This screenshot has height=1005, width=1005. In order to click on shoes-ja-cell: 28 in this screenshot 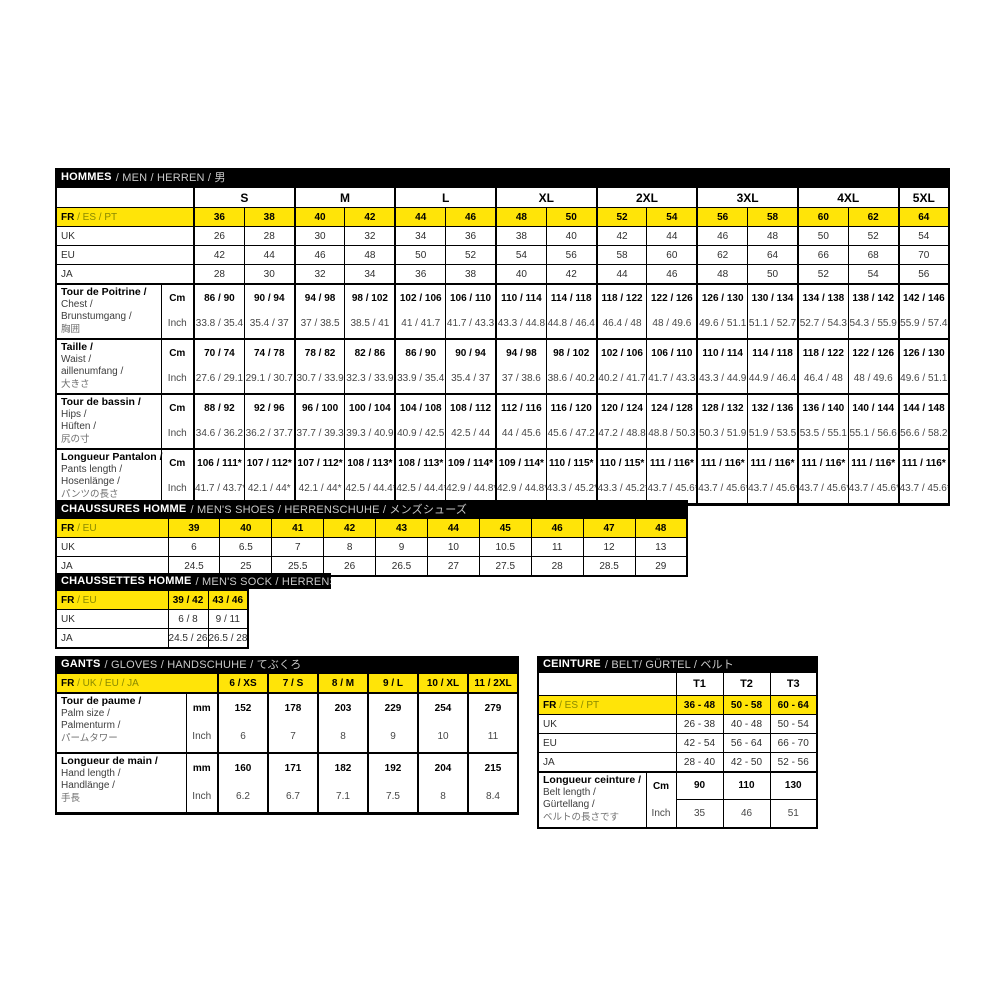, I will do `click(557, 566)`.